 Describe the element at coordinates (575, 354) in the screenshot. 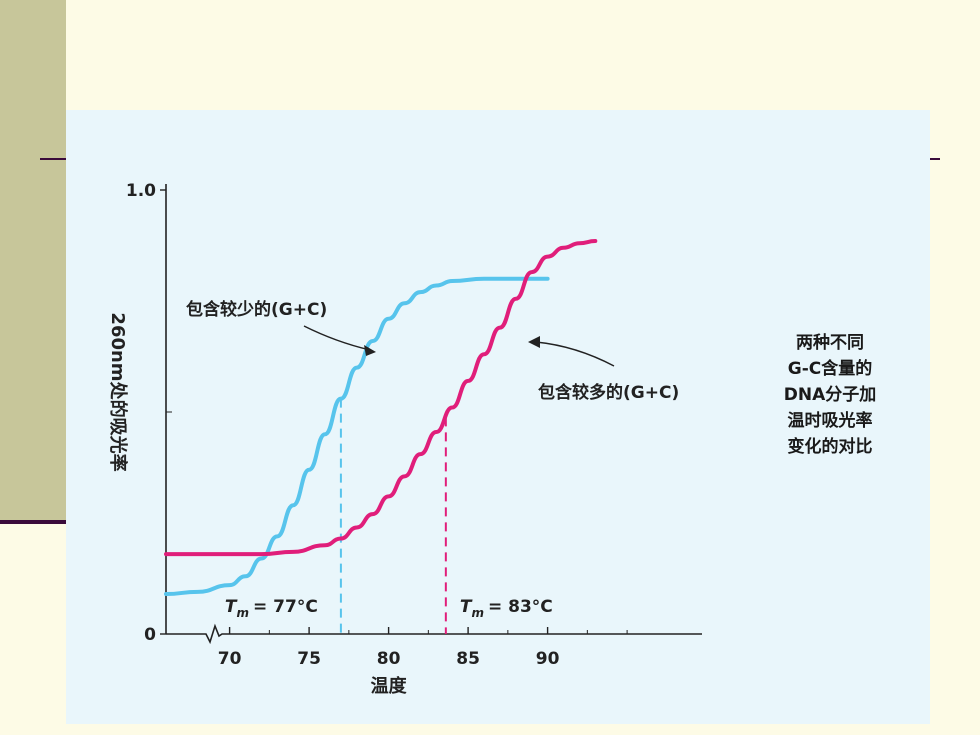

I see `annotation-high-gc-arrow-line` at that location.